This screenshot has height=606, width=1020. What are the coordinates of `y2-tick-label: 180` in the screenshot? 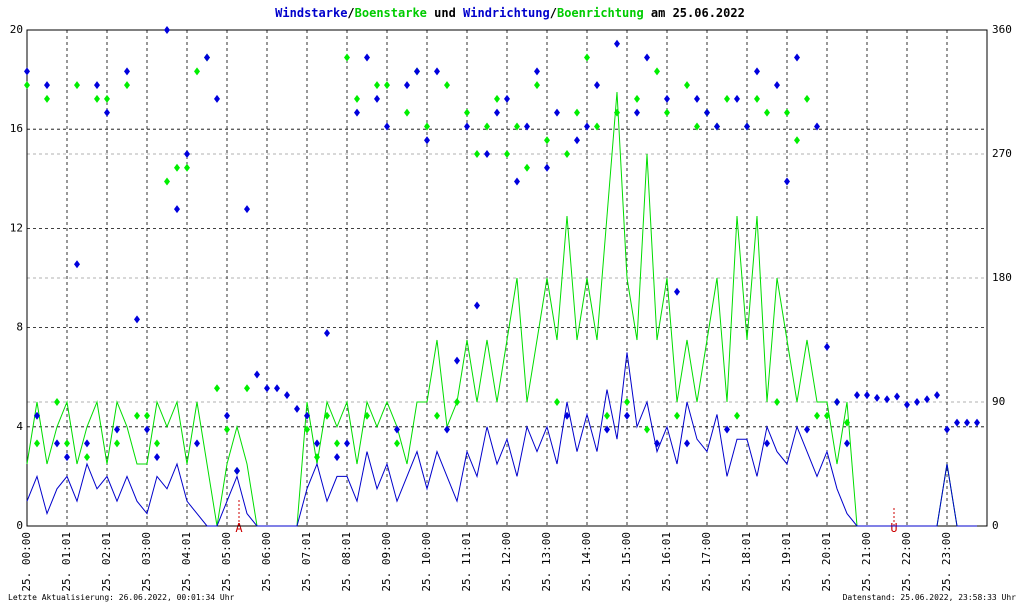 It's located at (1002, 277).